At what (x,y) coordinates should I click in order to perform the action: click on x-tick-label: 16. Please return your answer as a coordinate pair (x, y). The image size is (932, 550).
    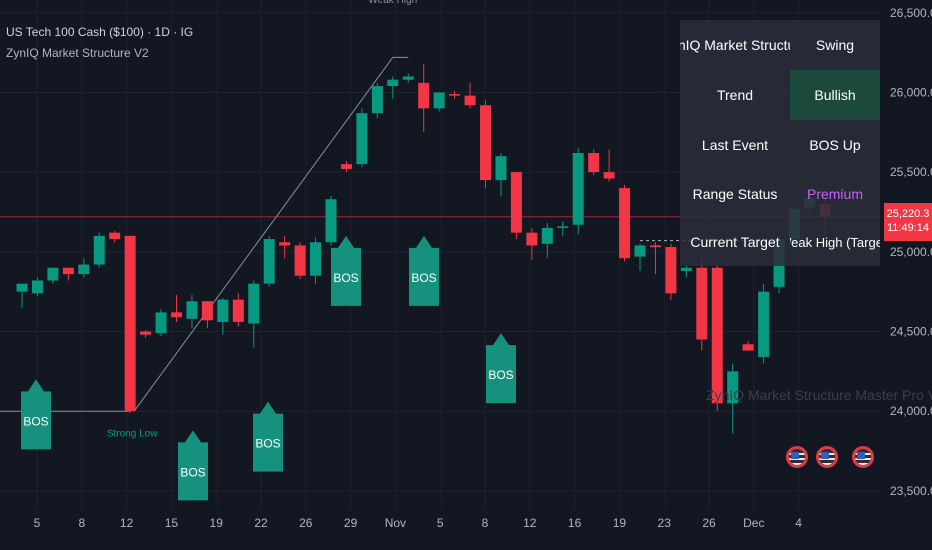
    Looking at the image, I should click on (575, 523).